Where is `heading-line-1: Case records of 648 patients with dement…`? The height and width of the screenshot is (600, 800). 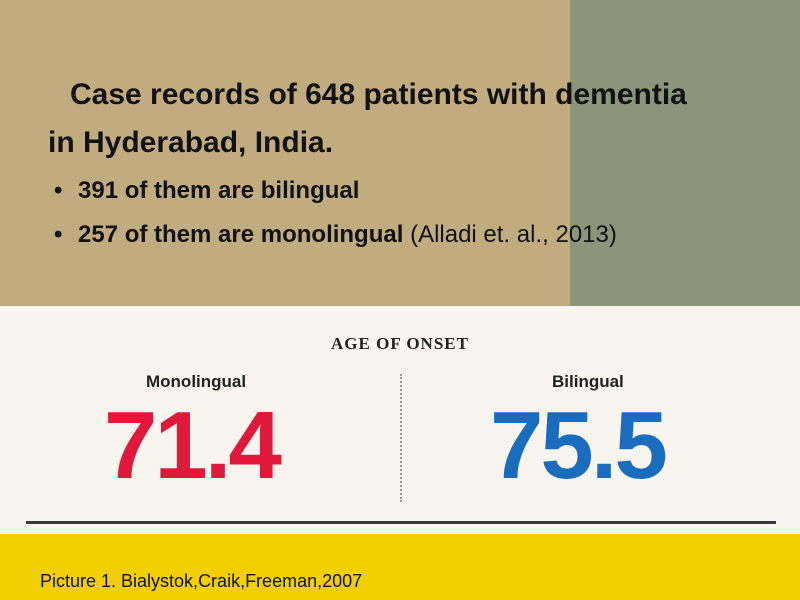 heading-line-1: Case records of 648 patients with dement… is located at coordinates (378, 94).